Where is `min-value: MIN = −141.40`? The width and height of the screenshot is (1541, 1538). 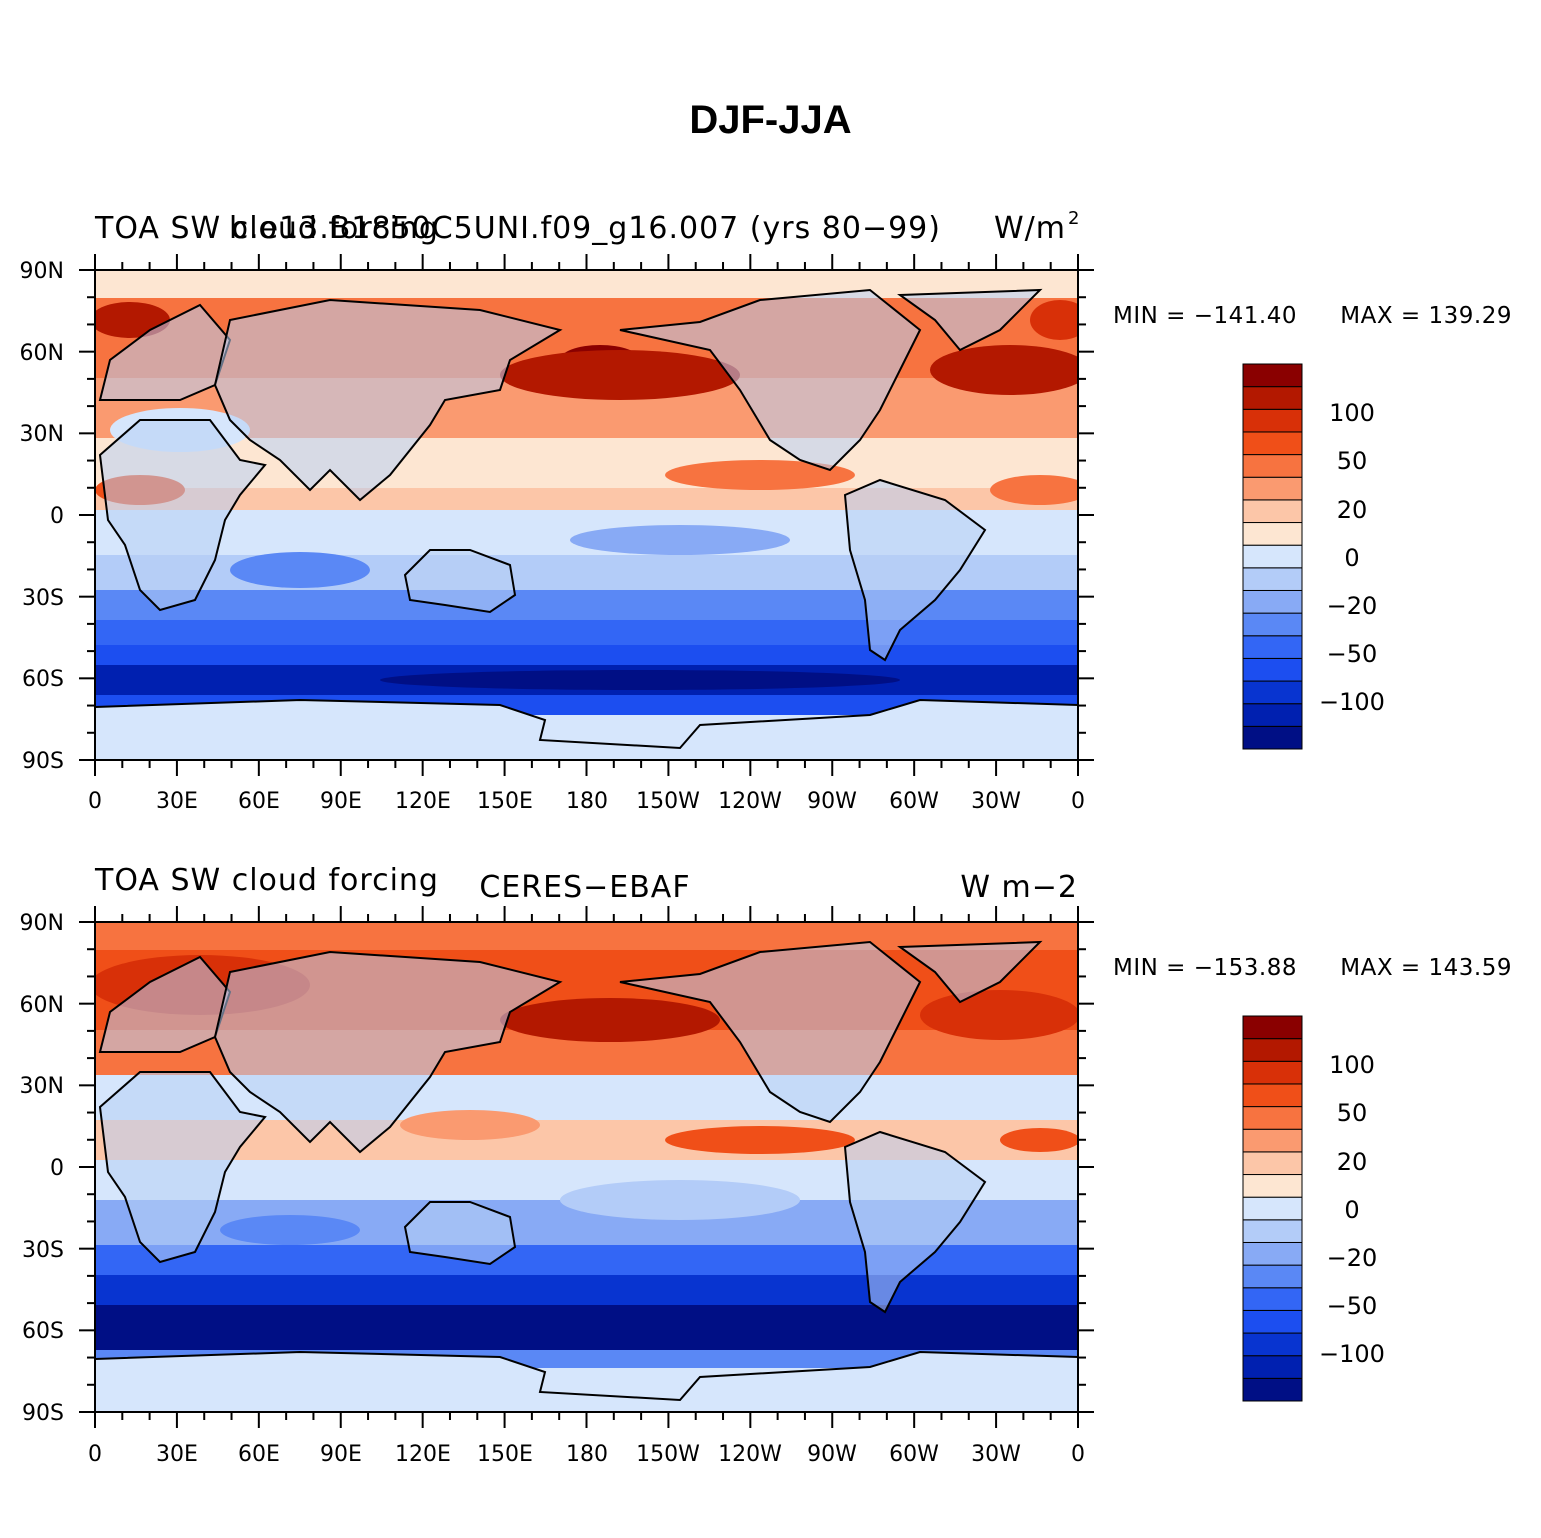 min-value: MIN = −141.40 is located at coordinates (1205, 316).